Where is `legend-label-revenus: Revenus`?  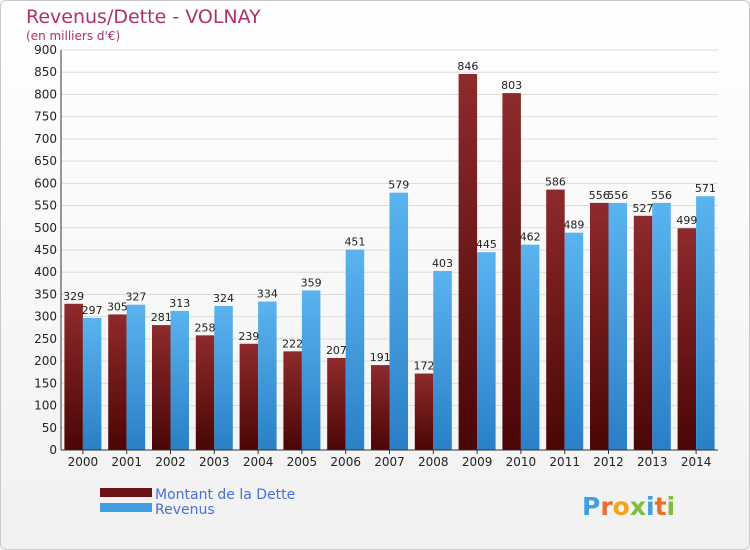
legend-label-revenus: Revenus is located at coordinates (185, 510).